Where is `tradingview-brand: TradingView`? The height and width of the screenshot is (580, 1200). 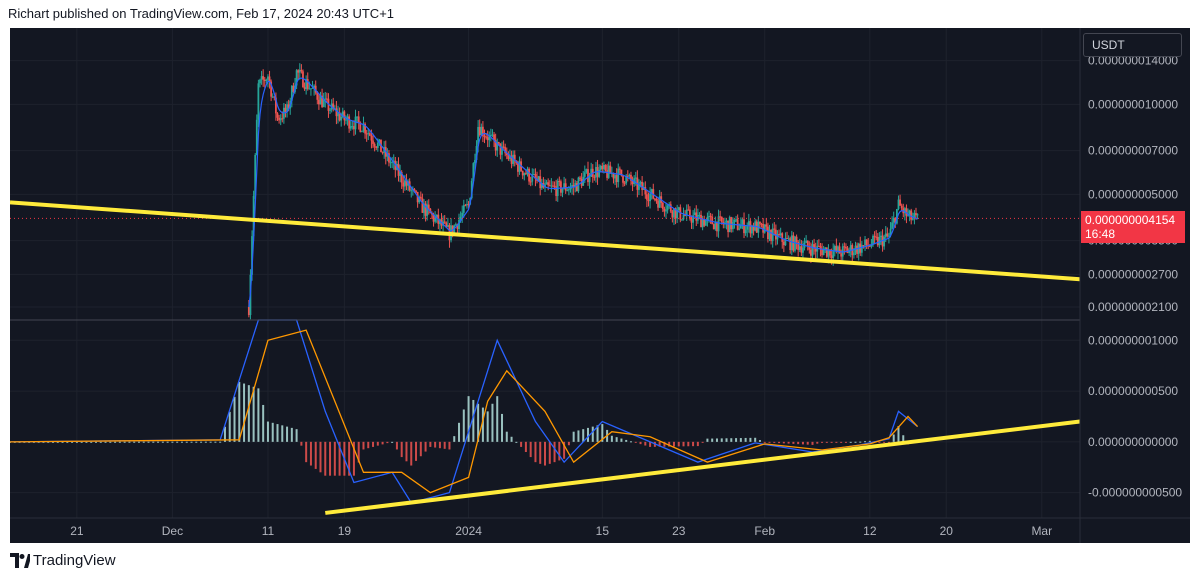
tradingview-brand: TradingView is located at coordinates (74, 560).